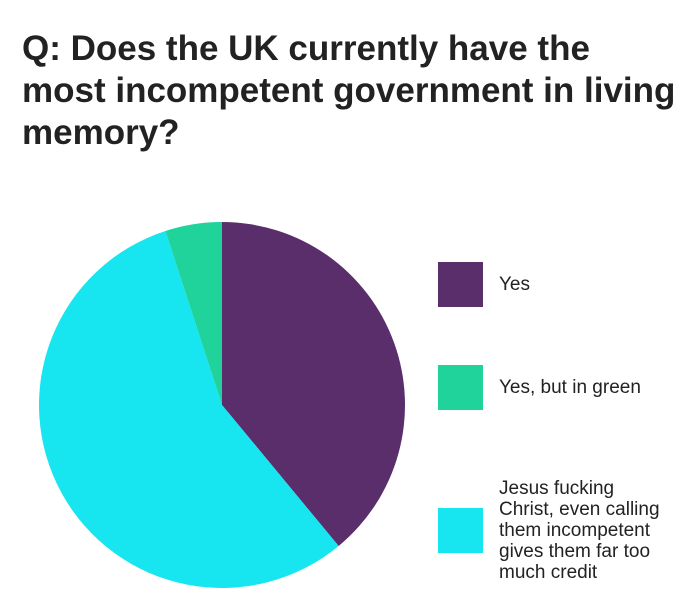  I want to click on legend-item: Yes, so click(484, 284).